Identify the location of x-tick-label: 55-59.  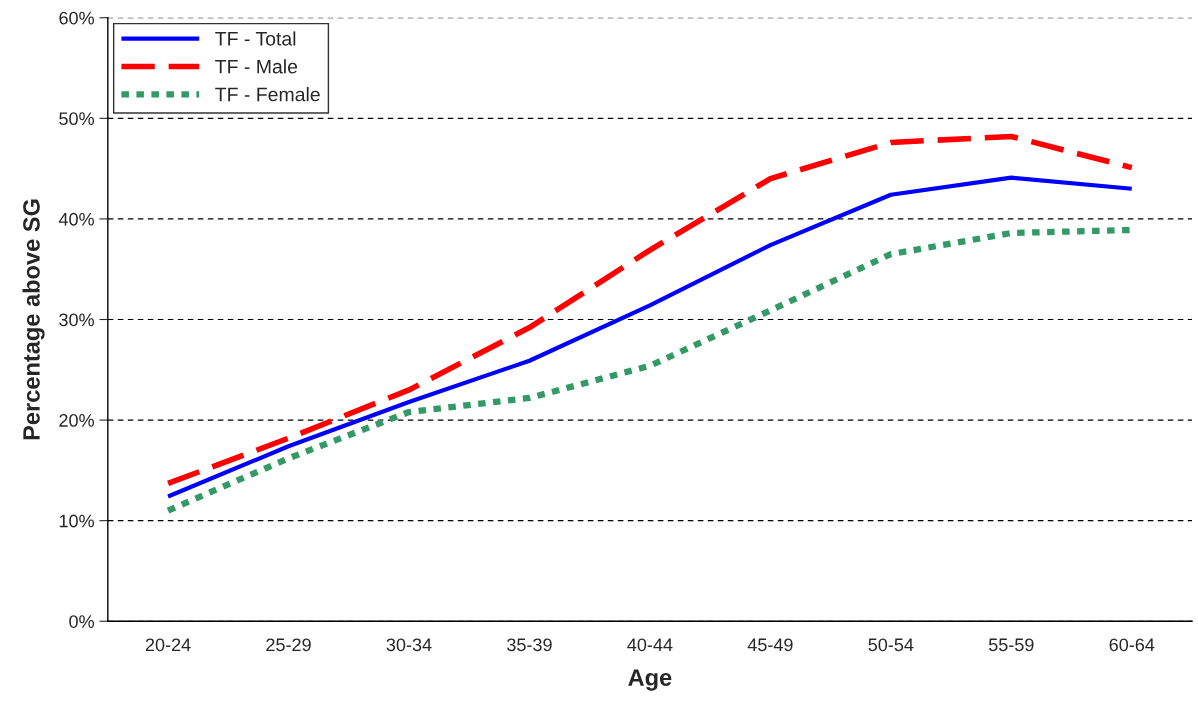
(1011, 645).